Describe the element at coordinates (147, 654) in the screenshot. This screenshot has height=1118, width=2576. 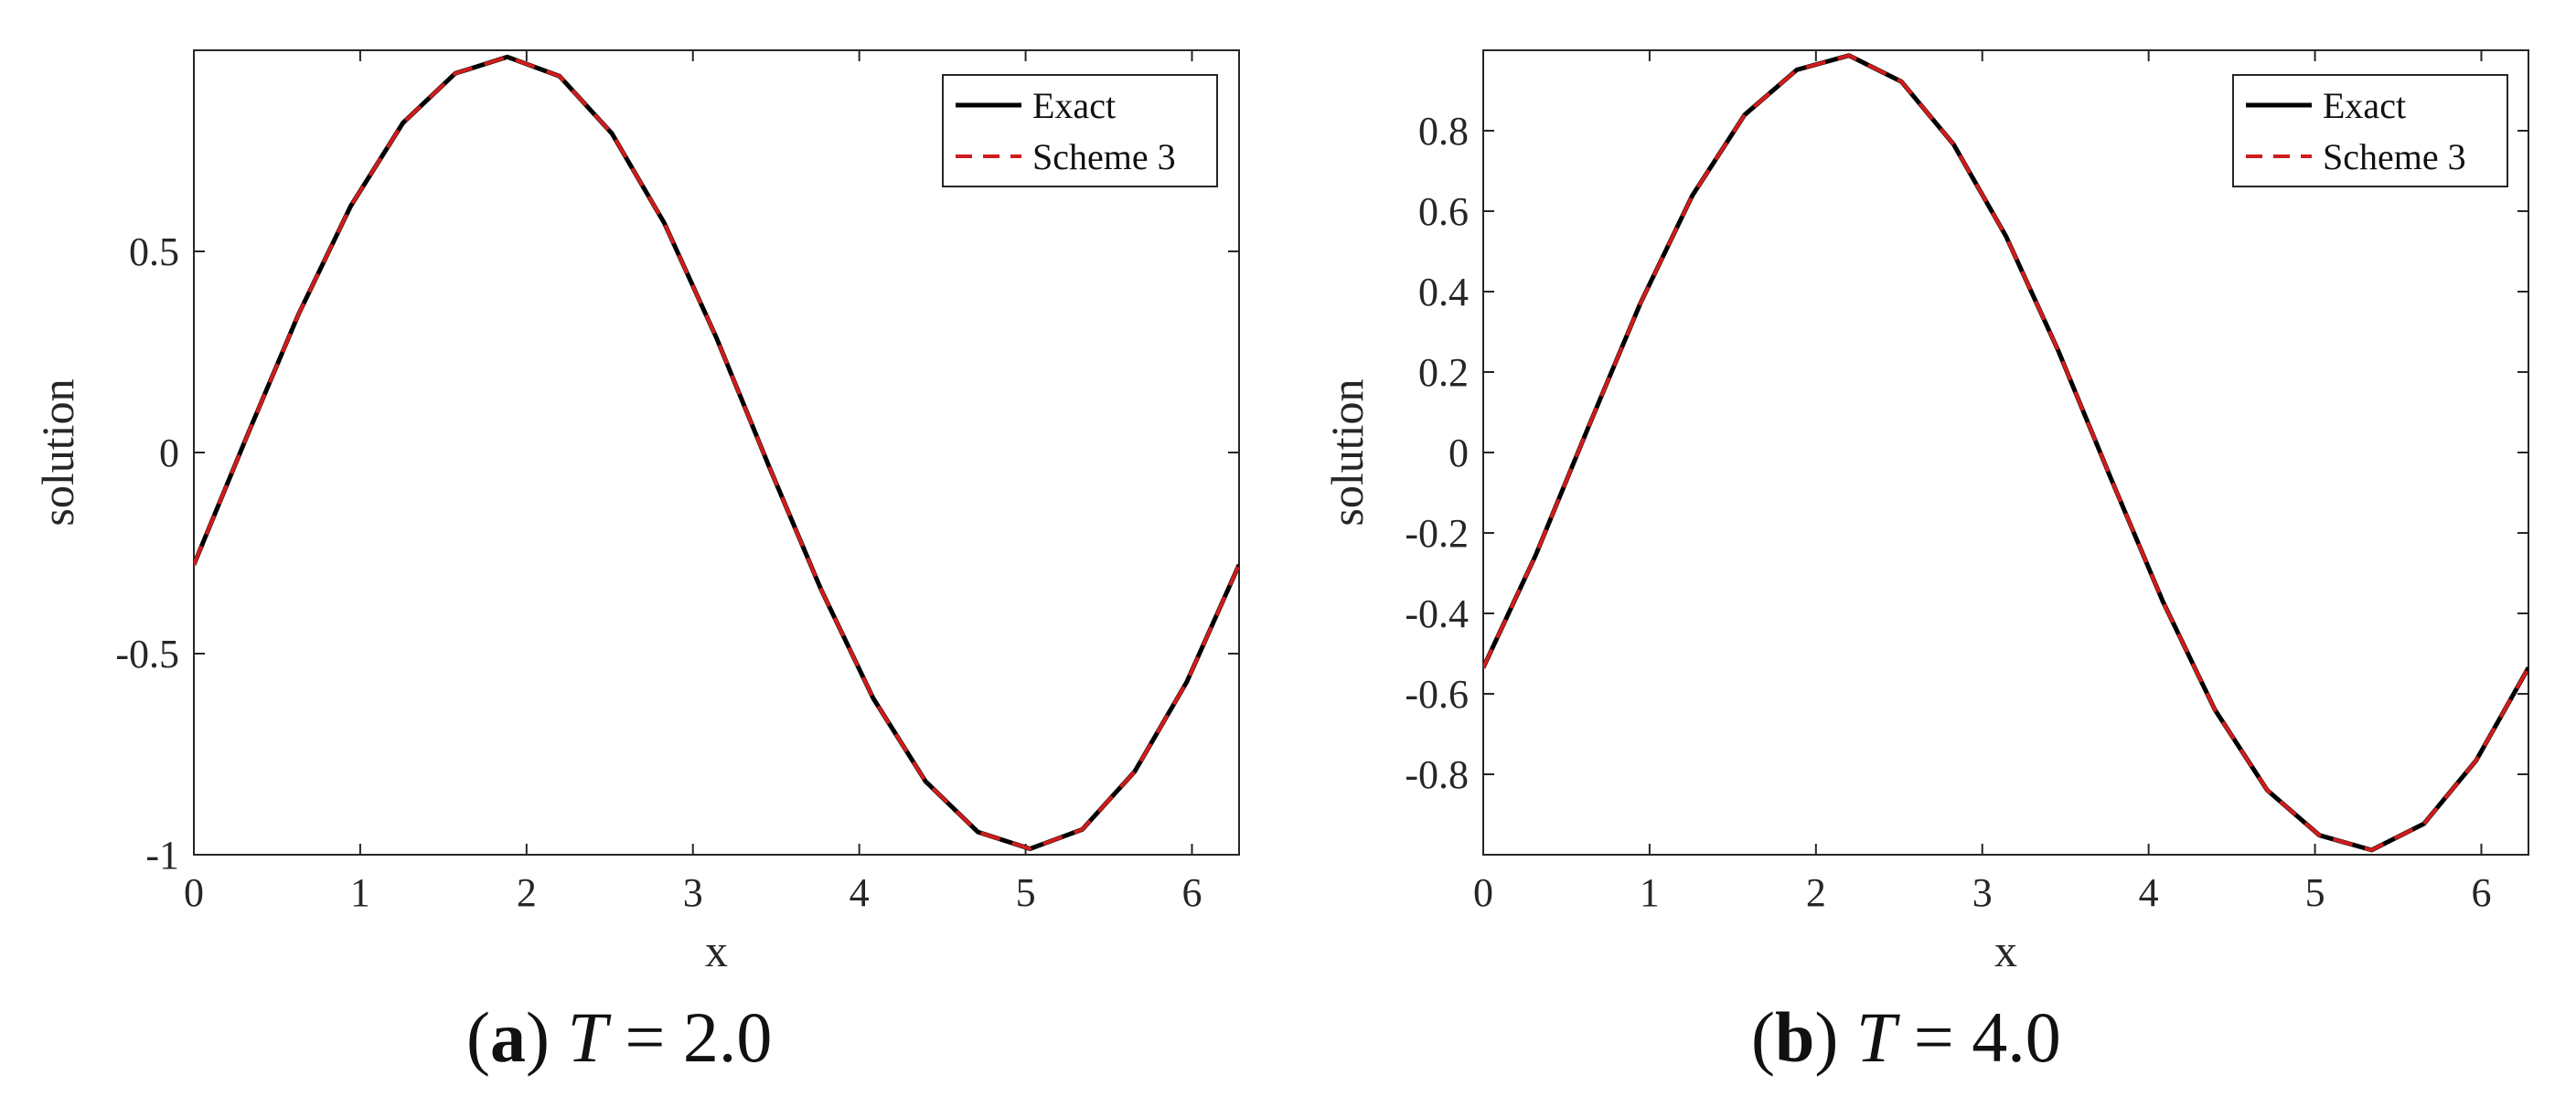
I see `chart-a-ytick-label: -0.5` at that location.